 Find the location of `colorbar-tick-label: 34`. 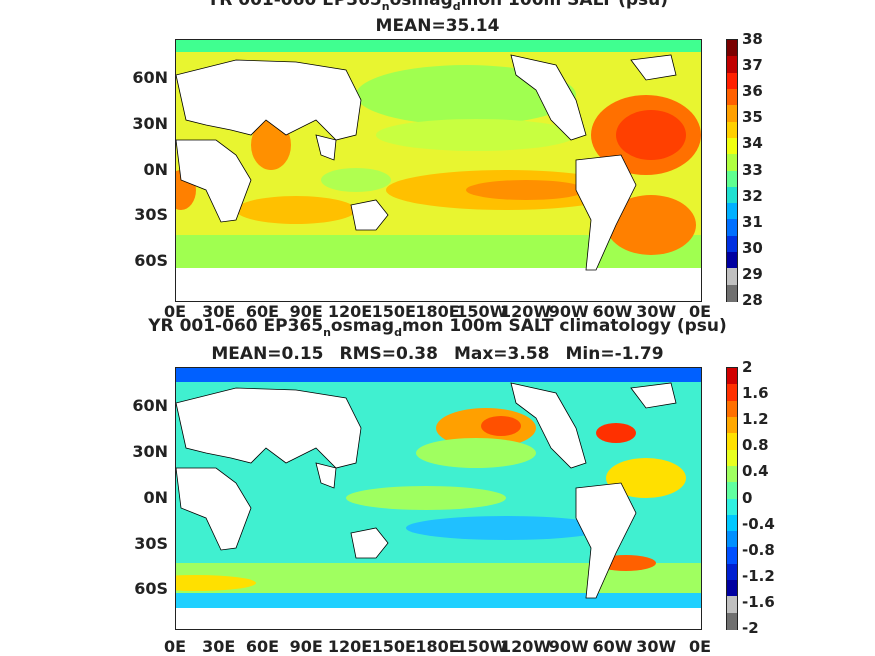

colorbar-tick-label: 34 is located at coordinates (752, 143).